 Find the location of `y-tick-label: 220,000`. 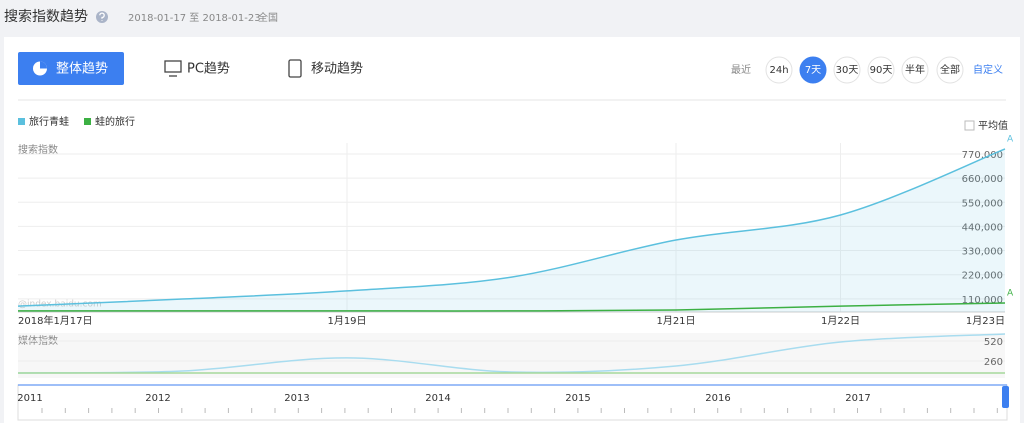

y-tick-label: 220,000 is located at coordinates (982, 276).